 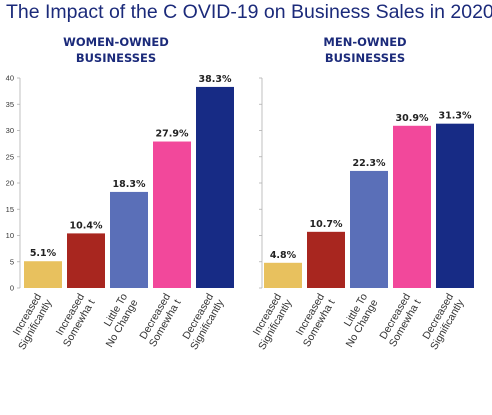 I want to click on men-data-label: 10.7%, so click(x=326, y=224).